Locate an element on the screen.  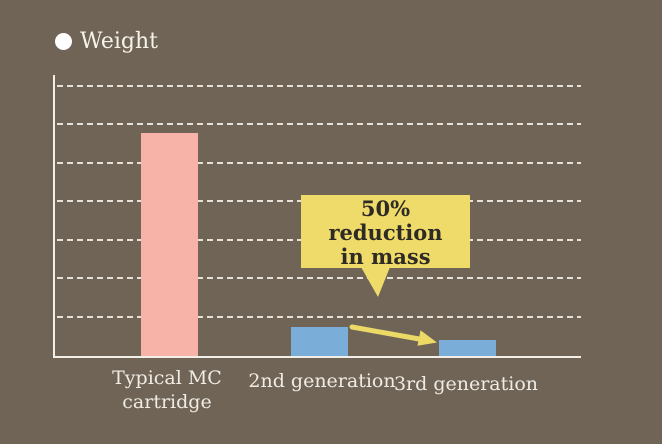
x-label-line: cartridge is located at coordinates (167, 402).